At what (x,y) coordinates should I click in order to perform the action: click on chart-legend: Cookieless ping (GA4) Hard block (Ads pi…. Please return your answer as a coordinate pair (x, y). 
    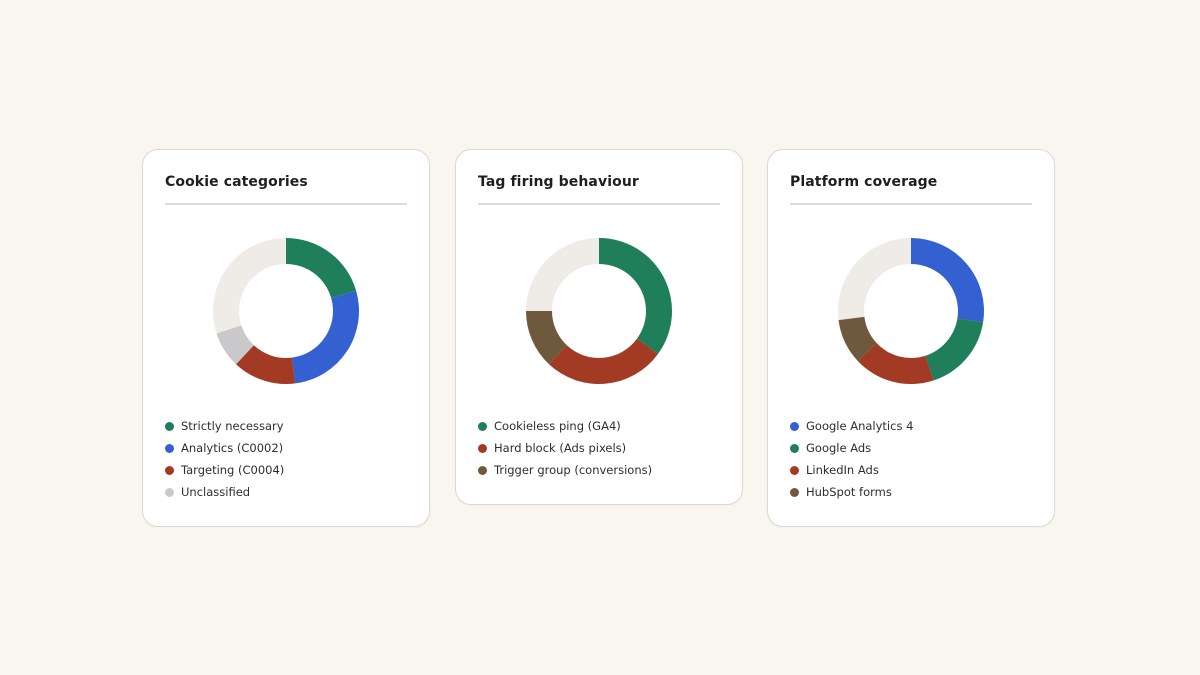
    Looking at the image, I should click on (565, 448).